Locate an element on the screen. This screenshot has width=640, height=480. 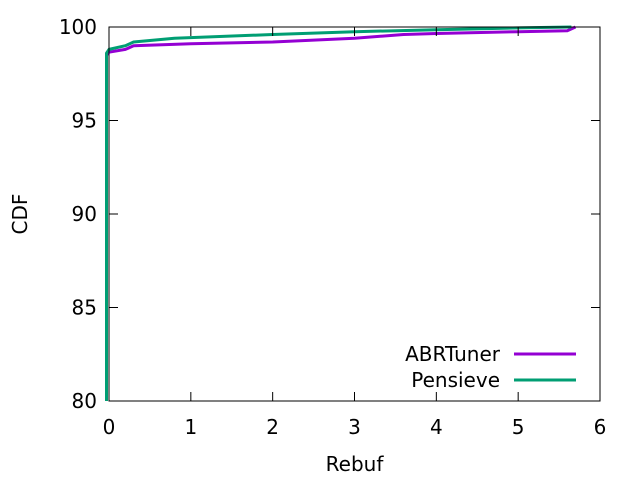
x-tick-label: 5 is located at coordinates (518, 427).